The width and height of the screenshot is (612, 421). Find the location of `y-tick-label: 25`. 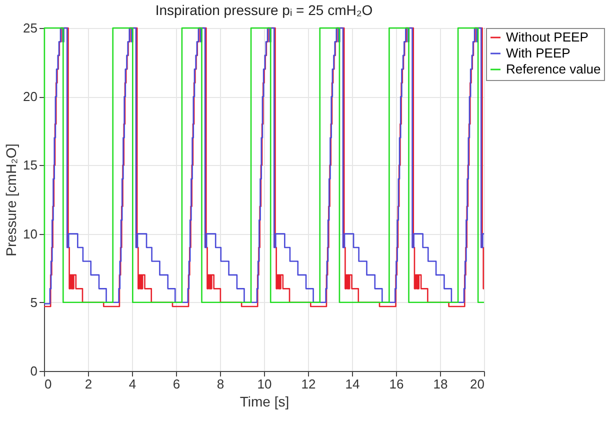

y-tick-label: 25 is located at coordinates (30, 28).